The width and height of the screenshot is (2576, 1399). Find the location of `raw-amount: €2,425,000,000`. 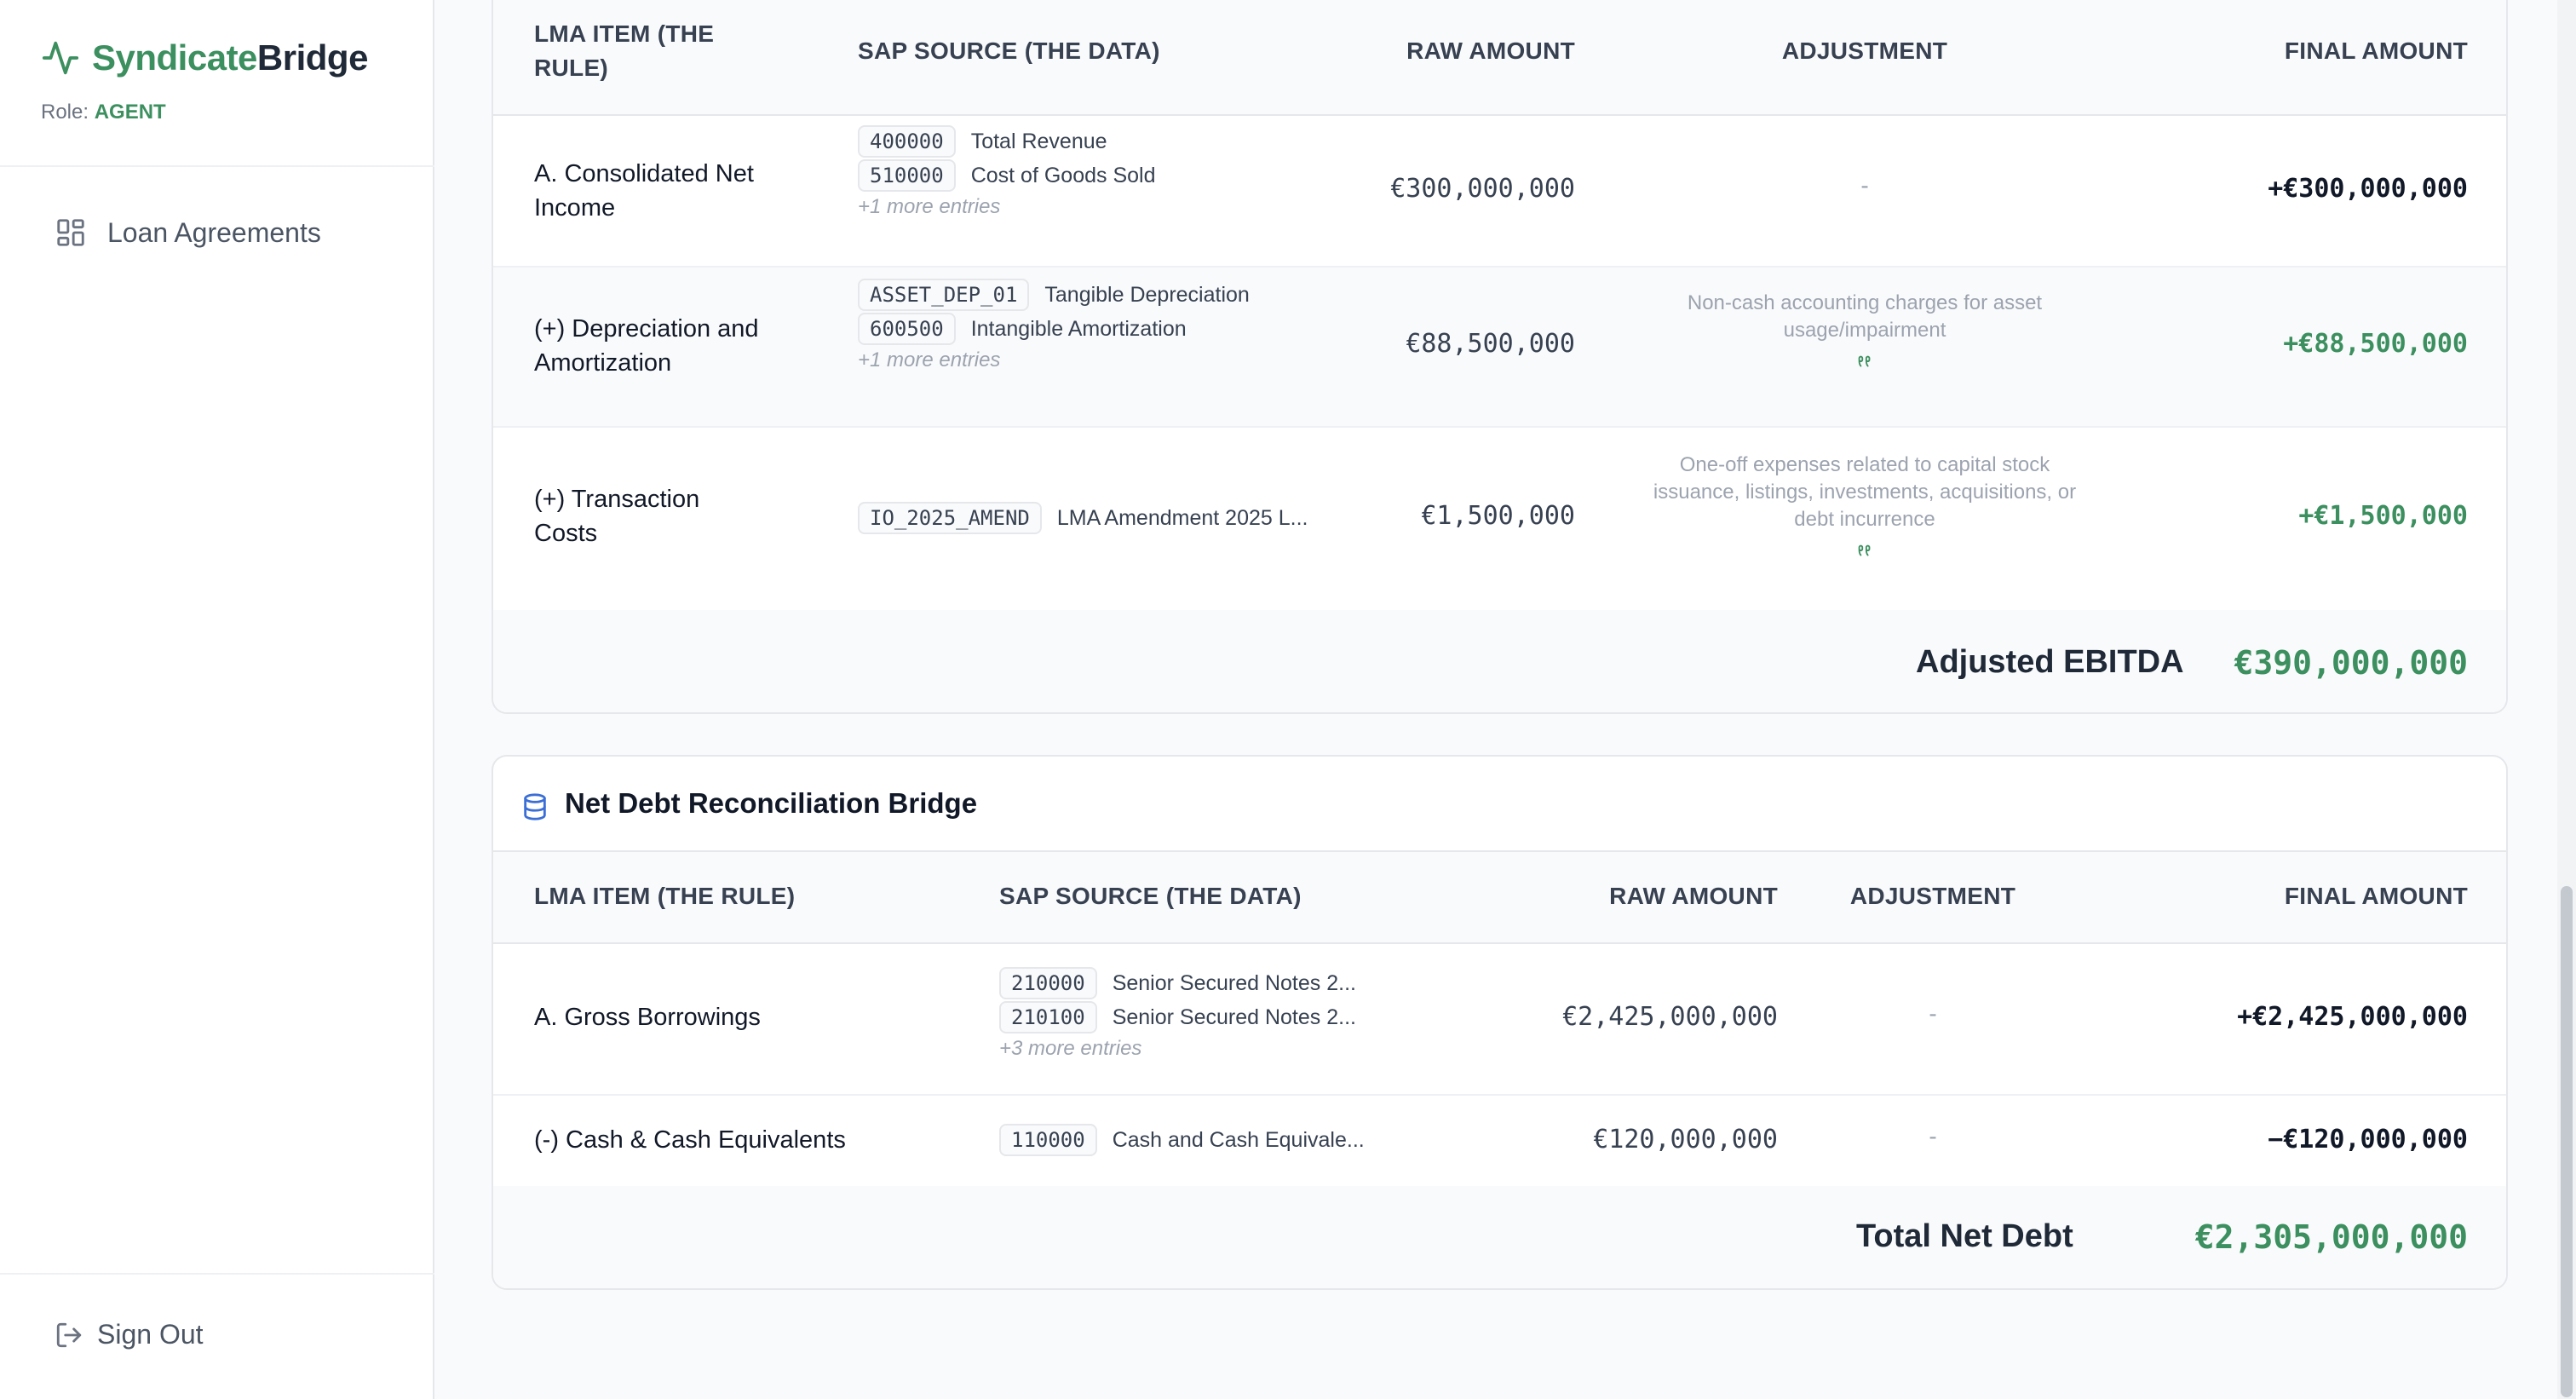

raw-amount: €2,425,000,000 is located at coordinates (1670, 1017).